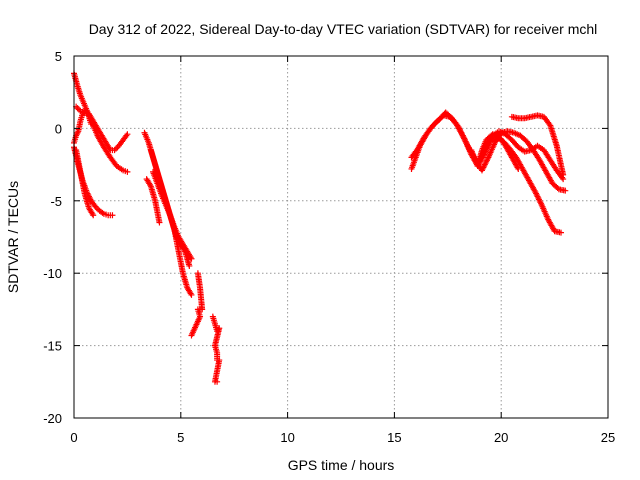 Image resolution: width=640 pixels, height=480 pixels. What do you see at coordinates (13, 237) in the screenshot?
I see `y-axis-label: SDTVAR / TECUs` at bounding box center [13, 237].